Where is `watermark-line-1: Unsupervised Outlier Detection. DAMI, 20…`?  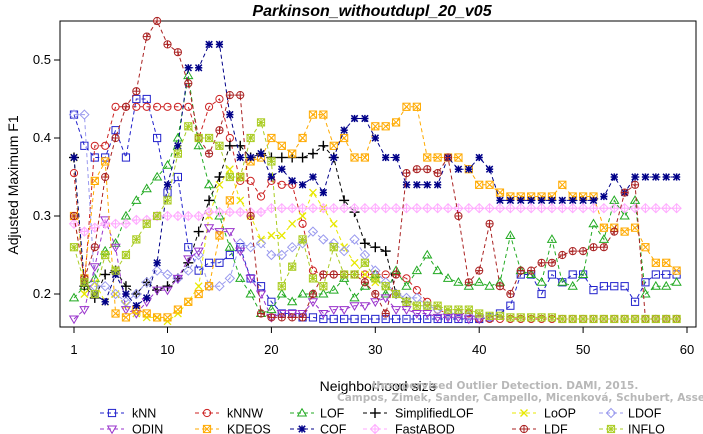 watermark-line-1: Unsupervised Outlier Detection. DAMI, 20… is located at coordinates (505, 386).